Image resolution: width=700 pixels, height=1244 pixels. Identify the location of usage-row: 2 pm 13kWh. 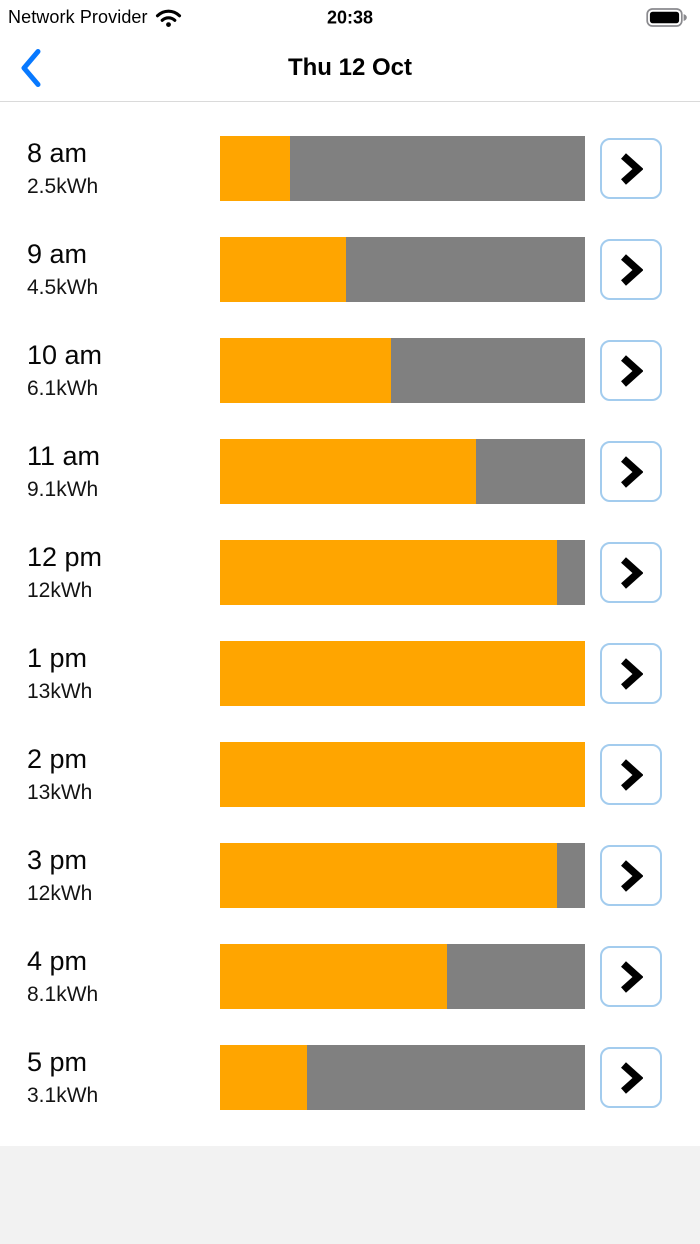
(350, 774).